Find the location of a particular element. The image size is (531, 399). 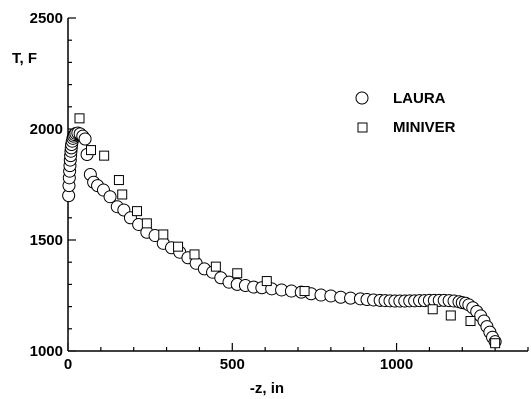

x-tick-label: 500 is located at coordinates (232, 364).